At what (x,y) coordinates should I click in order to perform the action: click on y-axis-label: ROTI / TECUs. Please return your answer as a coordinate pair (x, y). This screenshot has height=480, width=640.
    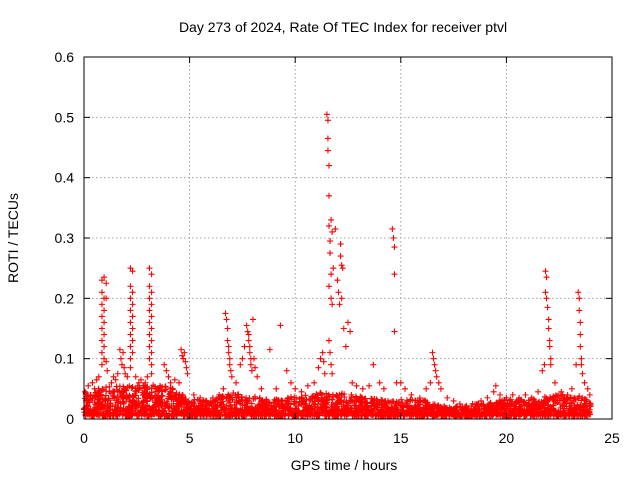
    Looking at the image, I should click on (13, 238).